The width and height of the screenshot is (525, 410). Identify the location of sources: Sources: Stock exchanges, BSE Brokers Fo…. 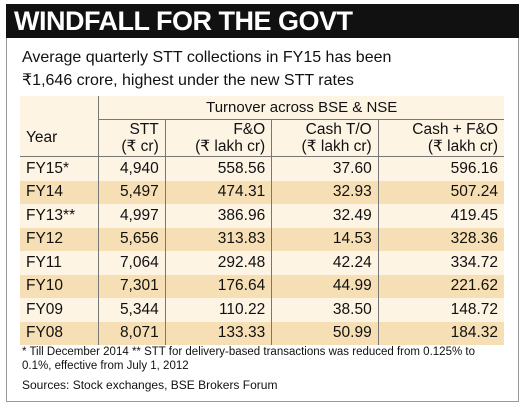
(150, 385).